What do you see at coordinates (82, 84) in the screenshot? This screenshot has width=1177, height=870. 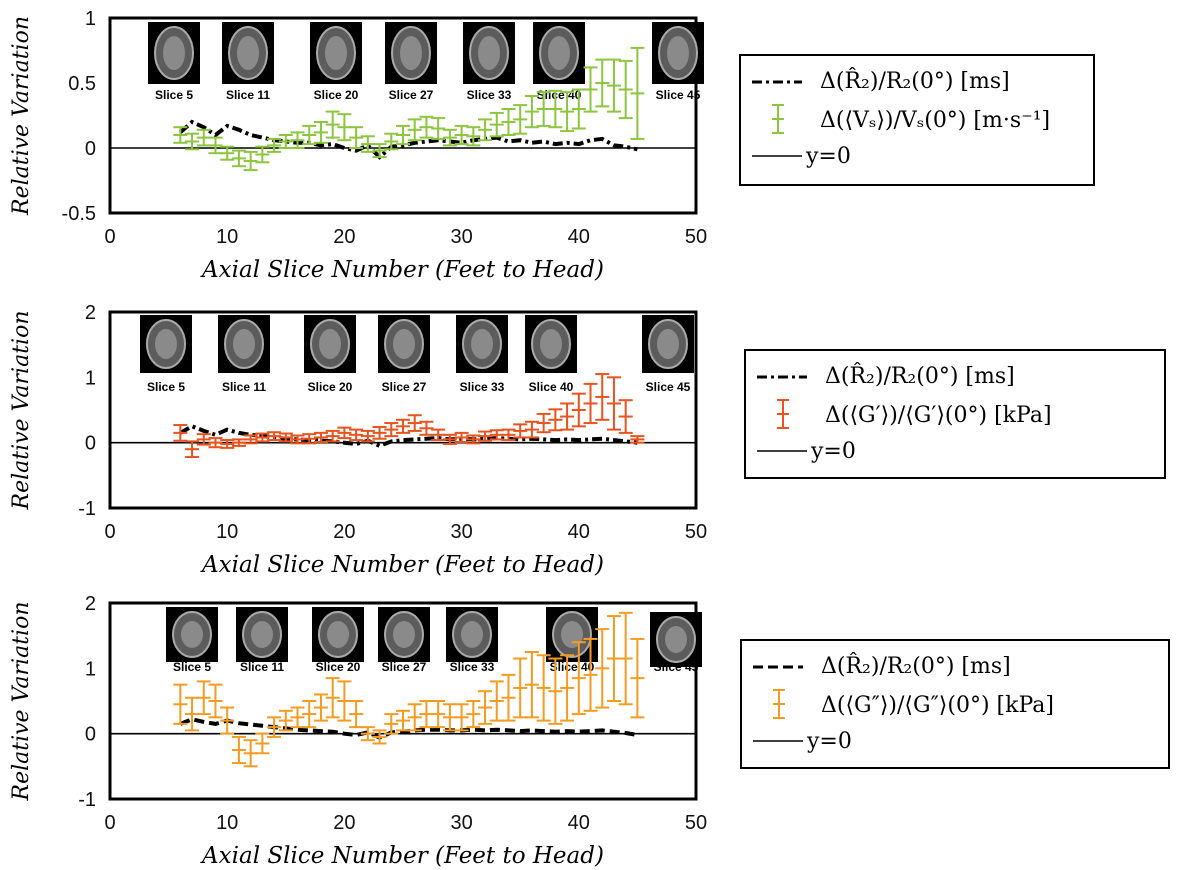 I see `y-tick-label: 0.5` at bounding box center [82, 84].